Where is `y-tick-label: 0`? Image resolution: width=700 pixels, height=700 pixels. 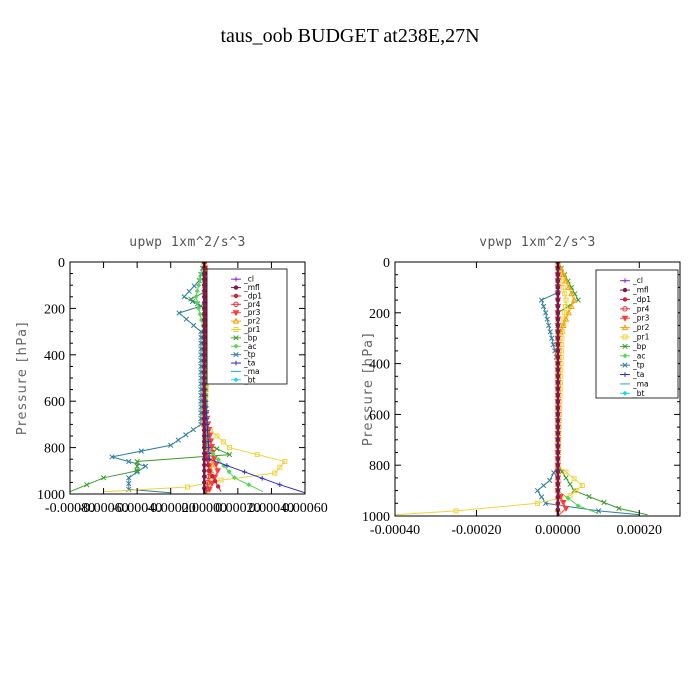
y-tick-label: 0 is located at coordinates (61, 263).